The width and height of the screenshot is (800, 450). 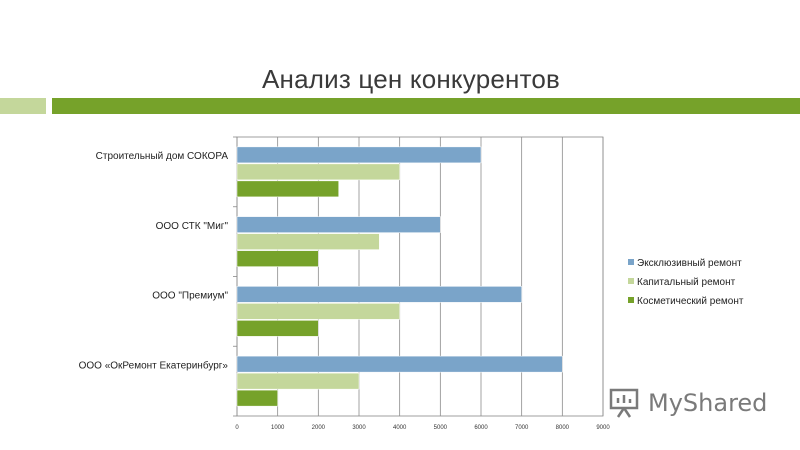 I want to click on presentation-board-icon, so click(x=624, y=403).